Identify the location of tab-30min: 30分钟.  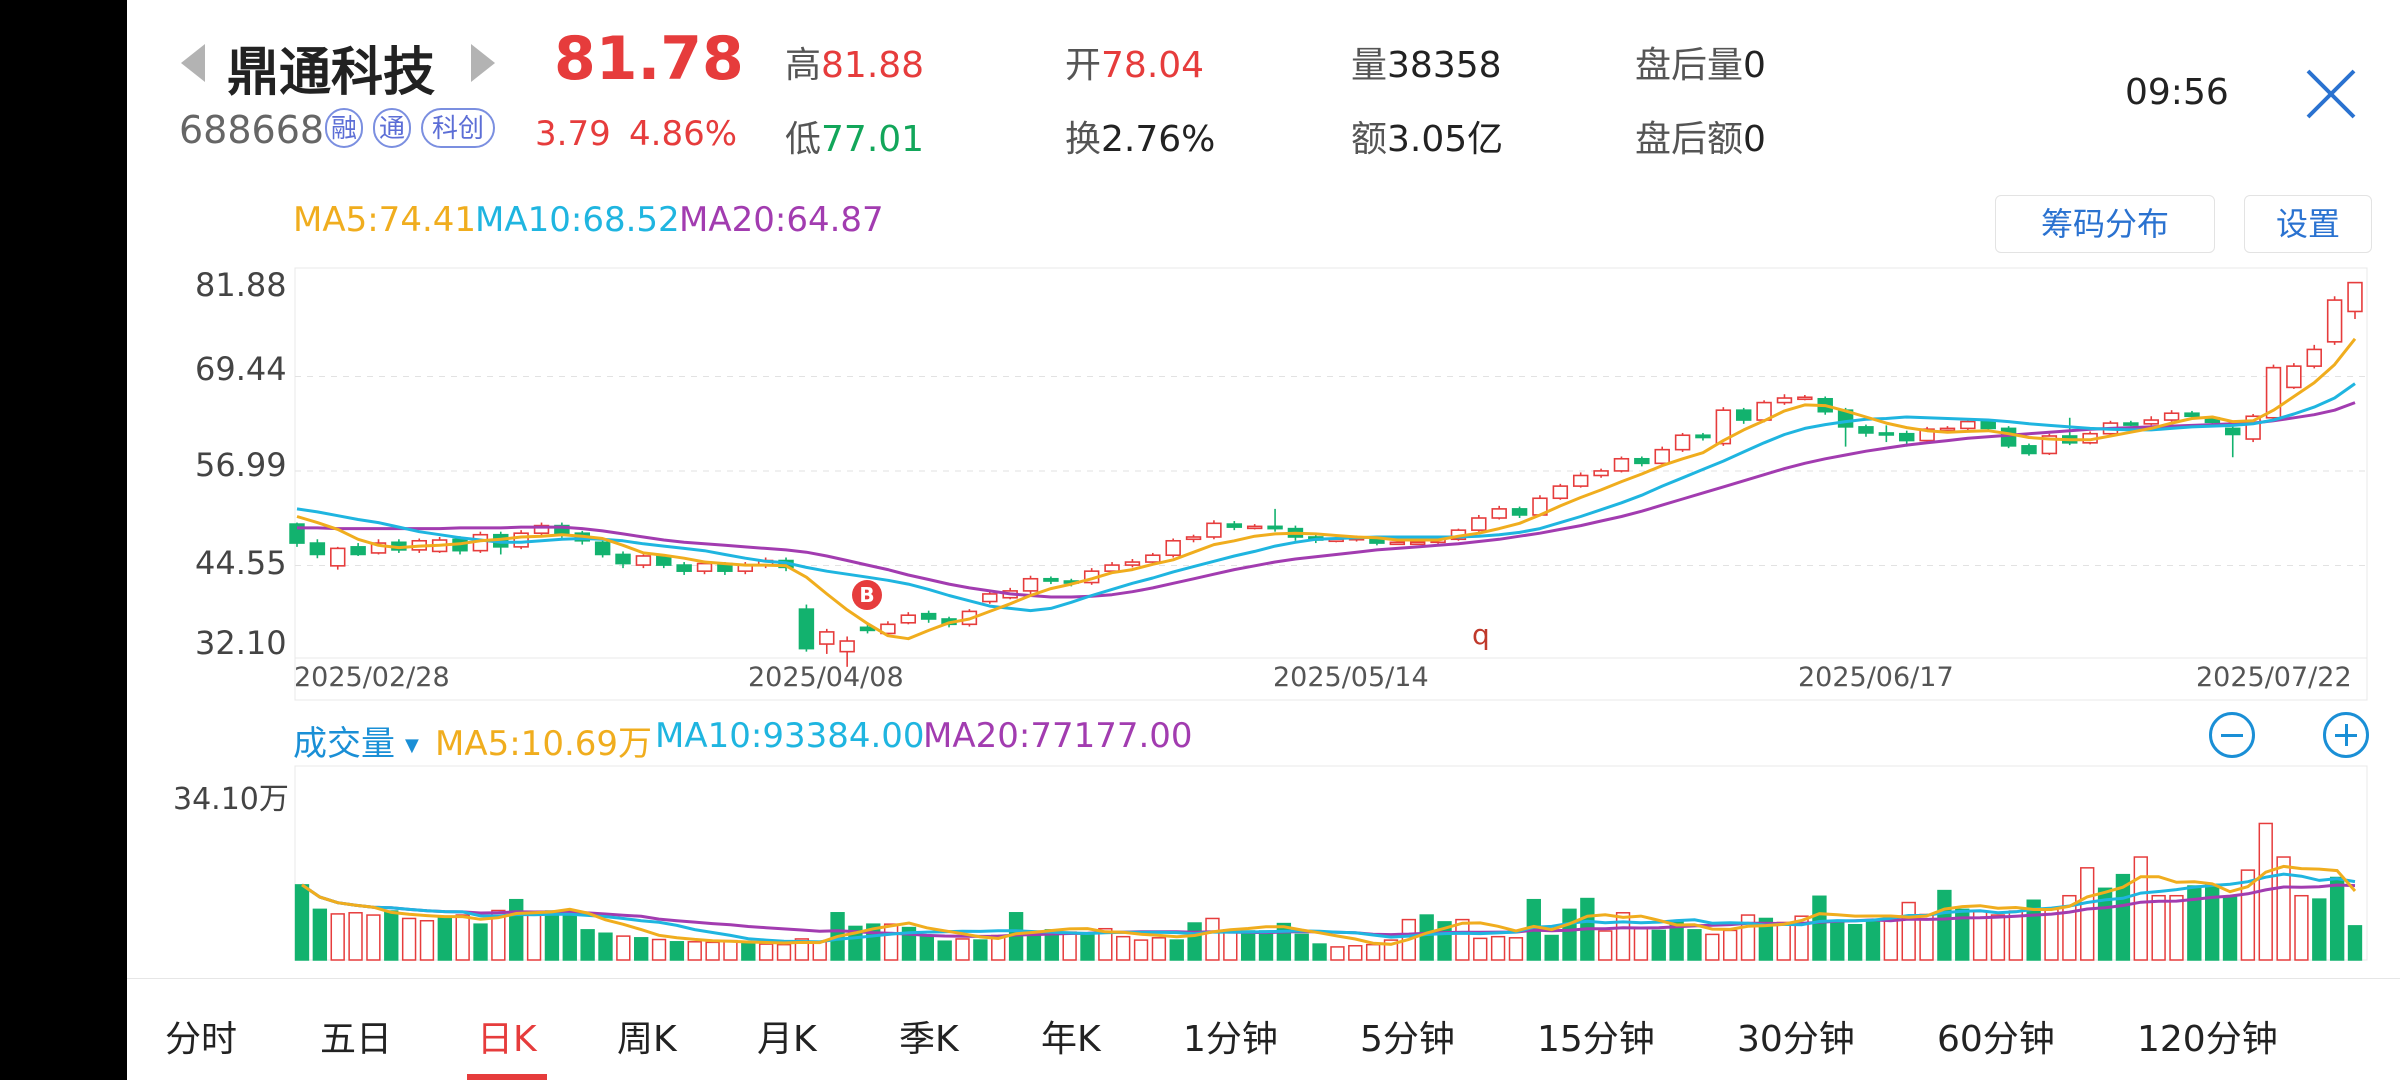
(1796, 1039).